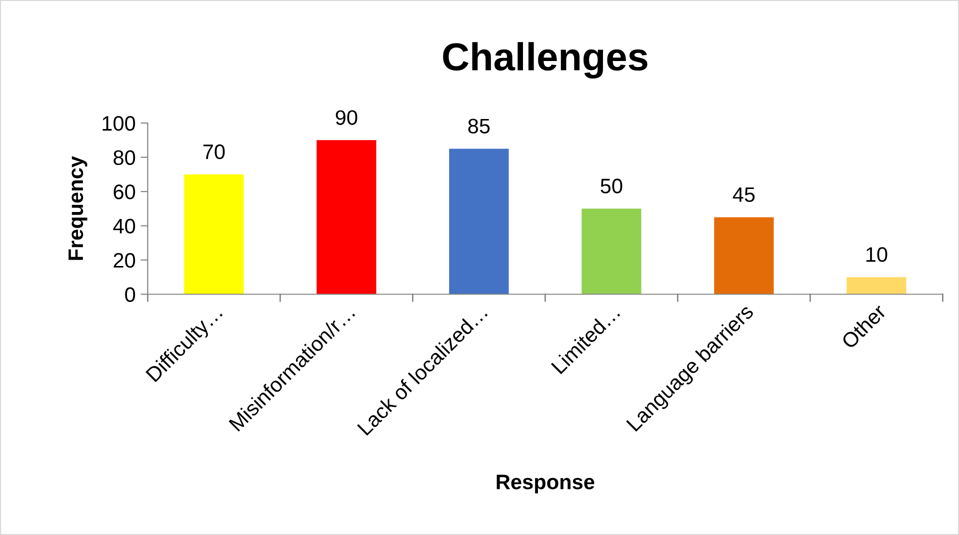 This screenshot has height=535, width=959. What do you see at coordinates (743, 194) in the screenshot?
I see `data-label: 45` at bounding box center [743, 194].